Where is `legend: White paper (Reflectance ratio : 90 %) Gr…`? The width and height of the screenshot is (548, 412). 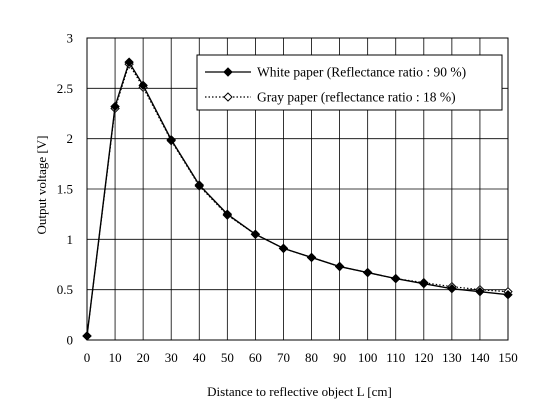 legend: White paper (Reflectance ratio : 90 %) Gr… is located at coordinates (349, 82).